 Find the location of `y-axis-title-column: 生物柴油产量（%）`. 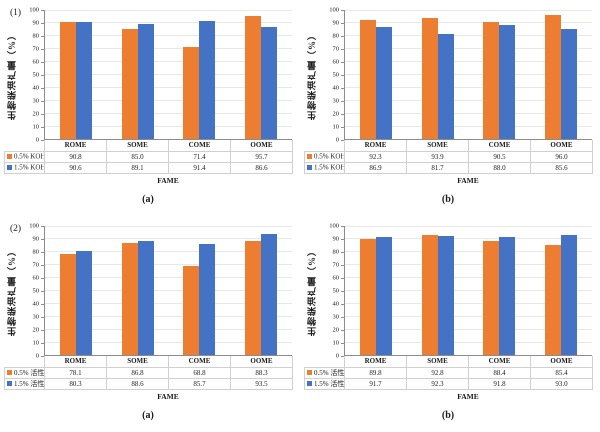

y-axis-title-column: 生物柴油产量（%） is located at coordinates (311, 291).